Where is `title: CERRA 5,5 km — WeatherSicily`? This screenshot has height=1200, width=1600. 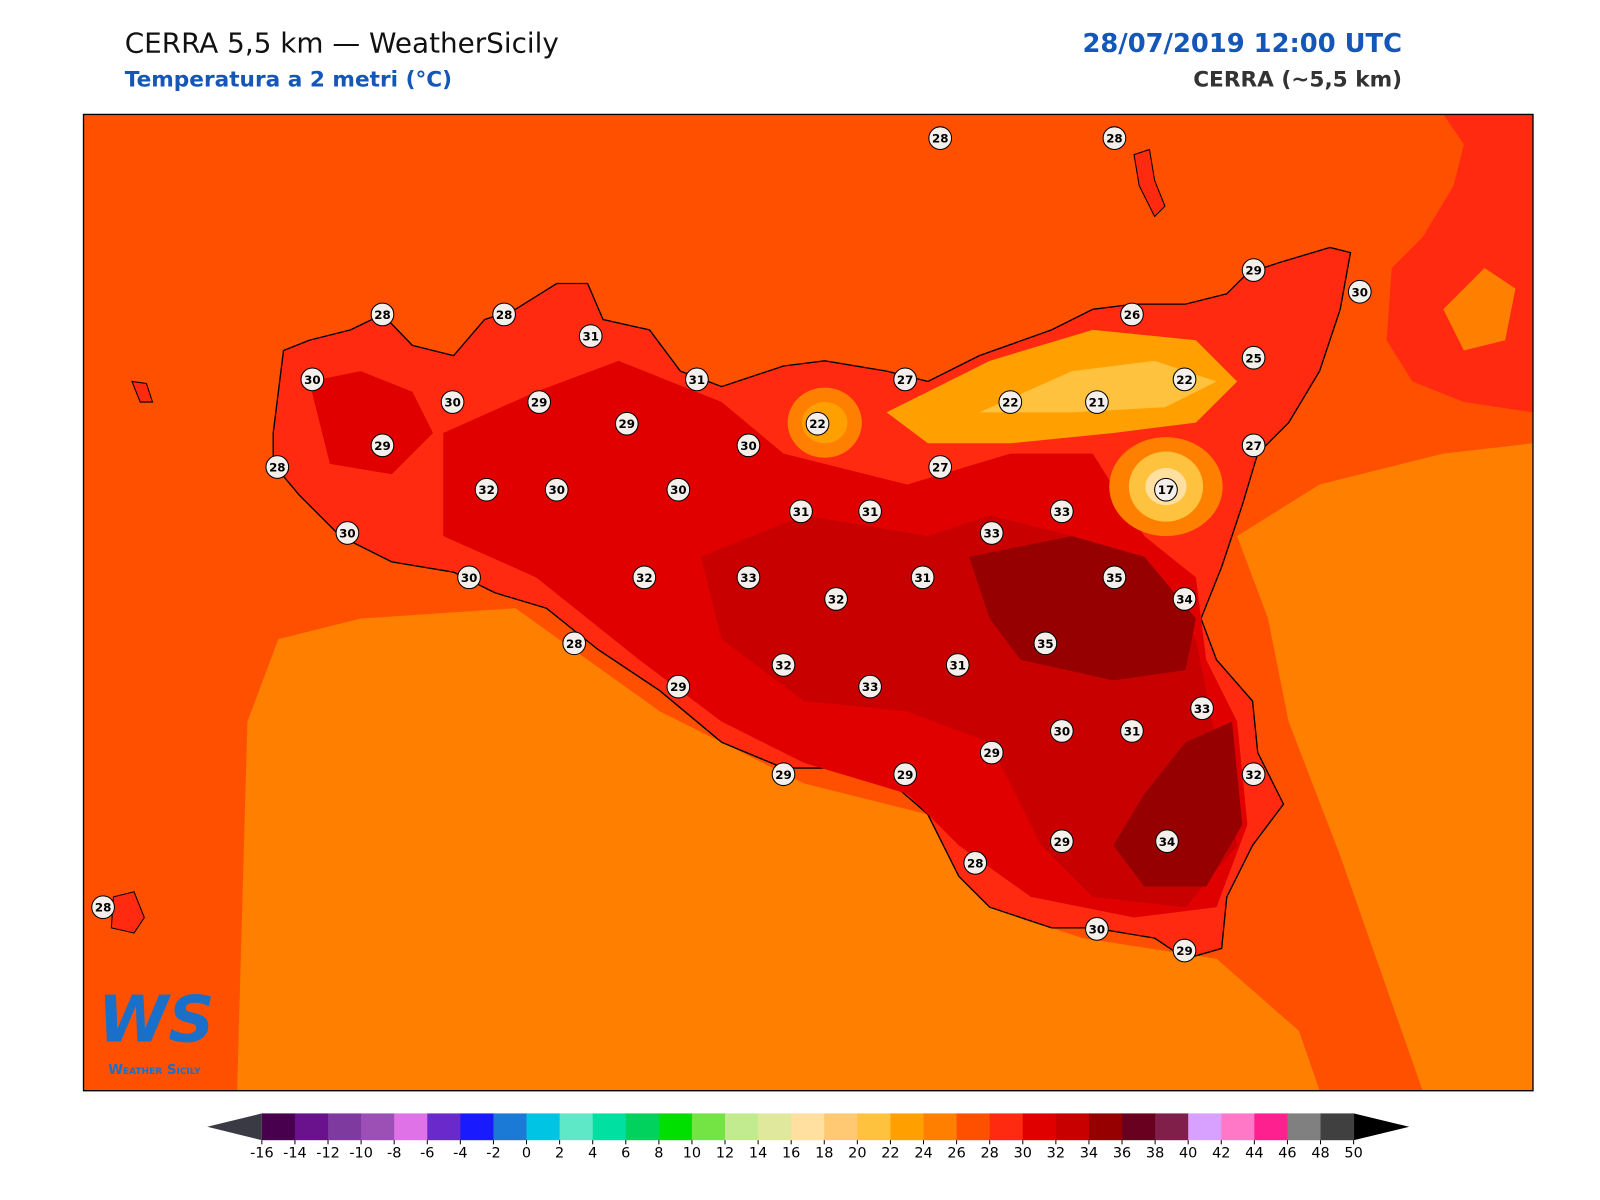
title: CERRA 5,5 km — WeatherSicily is located at coordinates (342, 42).